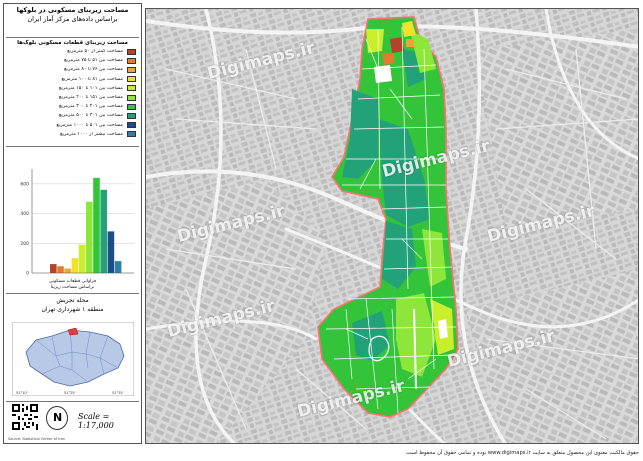  What do you see at coordinates (72, 43) in the screenshot?
I see `legend-heading: مساحت زیربنای قطعات مسکونی بلوک‌ها` at bounding box center [72, 43].